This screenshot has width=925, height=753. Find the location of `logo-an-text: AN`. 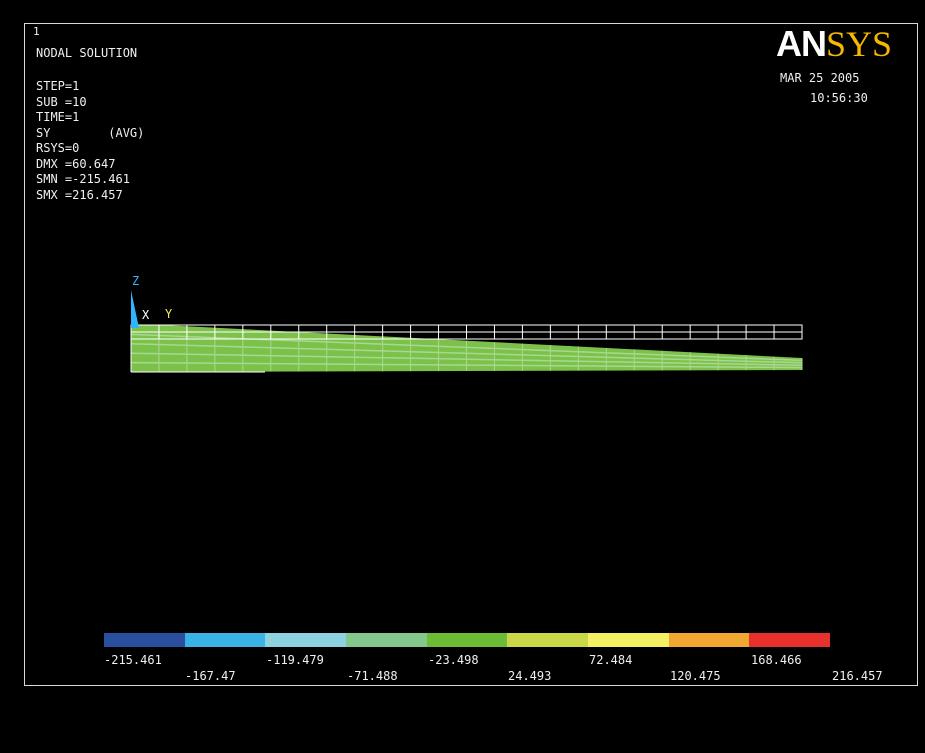

logo-an-text: AN is located at coordinates (801, 43).